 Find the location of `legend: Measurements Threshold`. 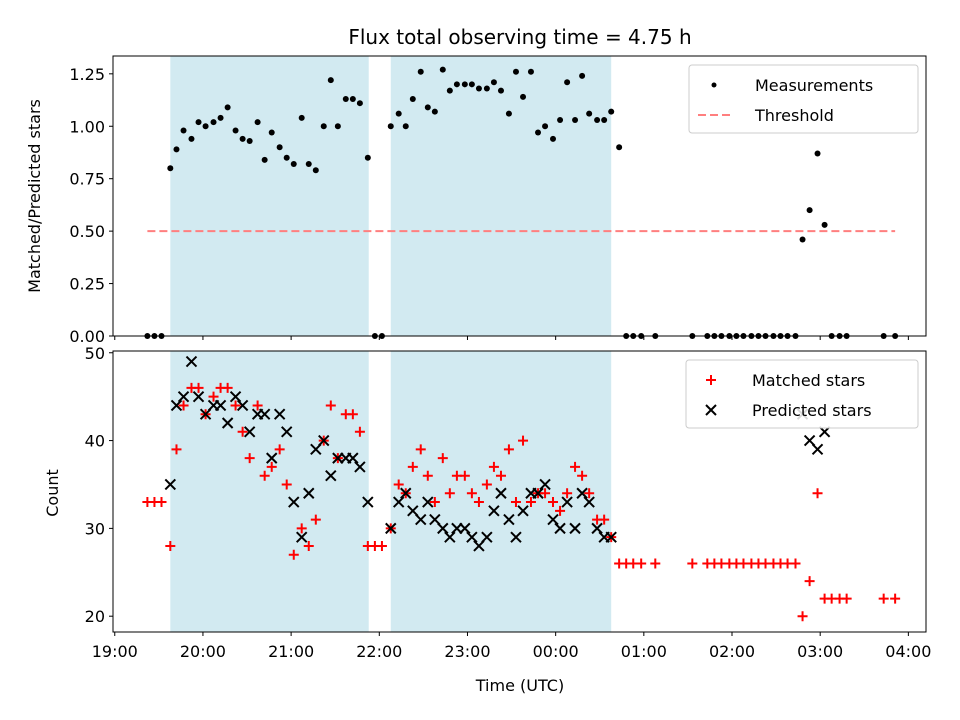

legend: Measurements Threshold is located at coordinates (803, 99).